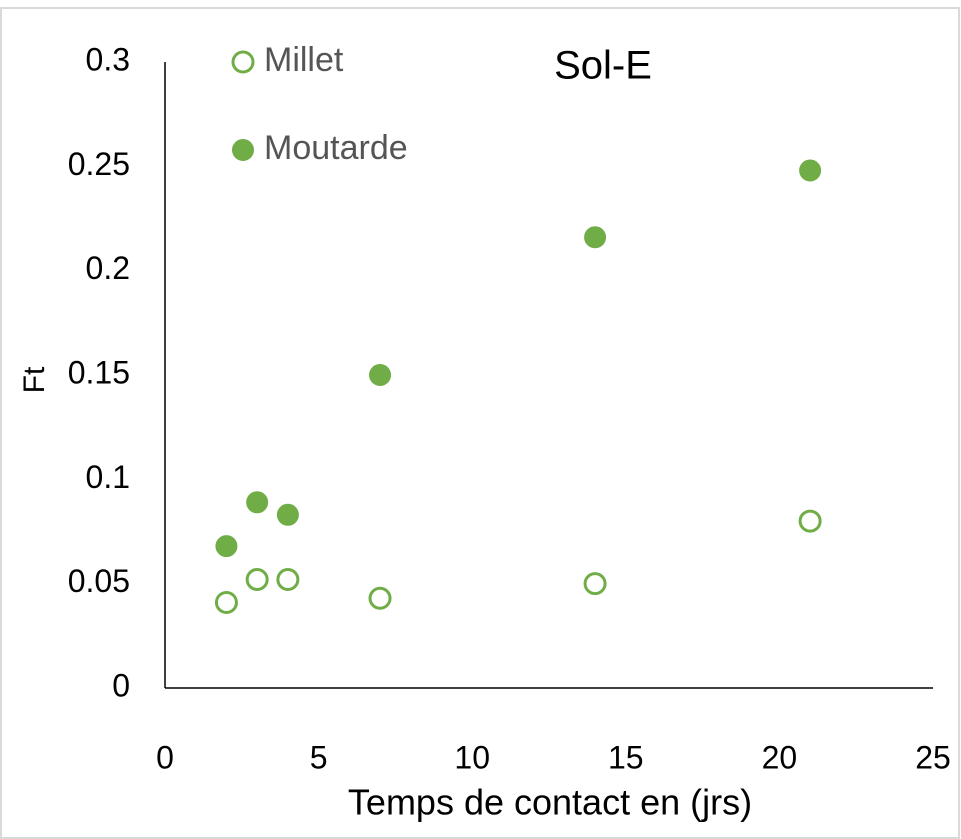 This screenshot has height=839, width=961. I want to click on y-tick-label: 0.3, so click(108, 59).